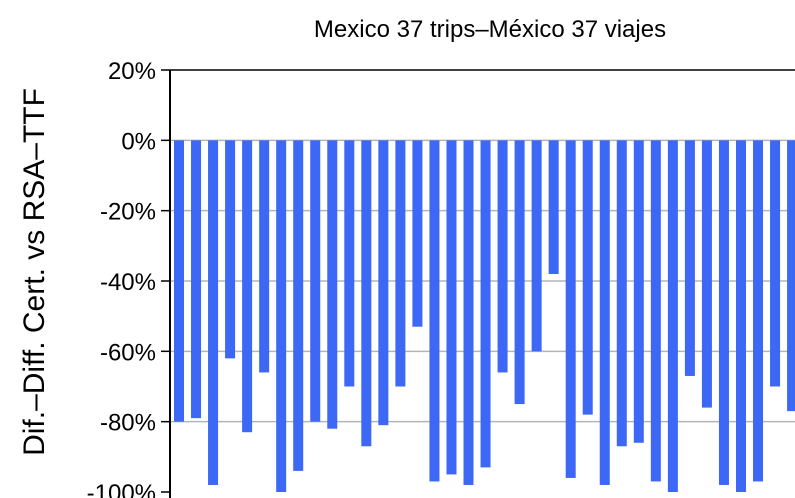  I want to click on y-tick-label: -20%, so click(128, 212).